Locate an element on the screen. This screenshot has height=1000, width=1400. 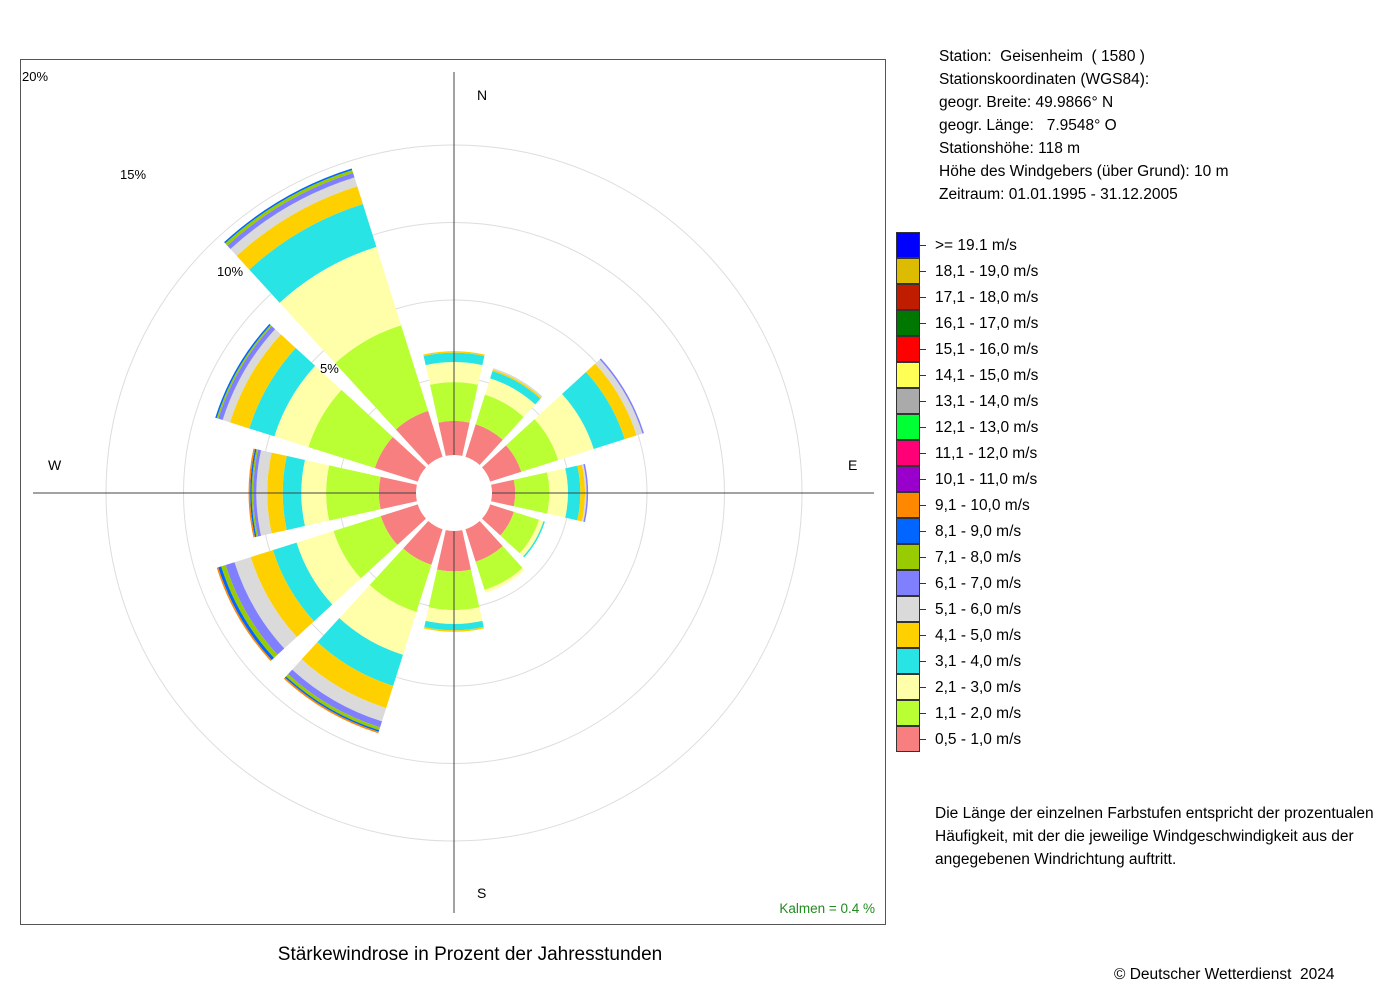
legend-label: 3,1 - 4,0 m/s is located at coordinates (978, 661).